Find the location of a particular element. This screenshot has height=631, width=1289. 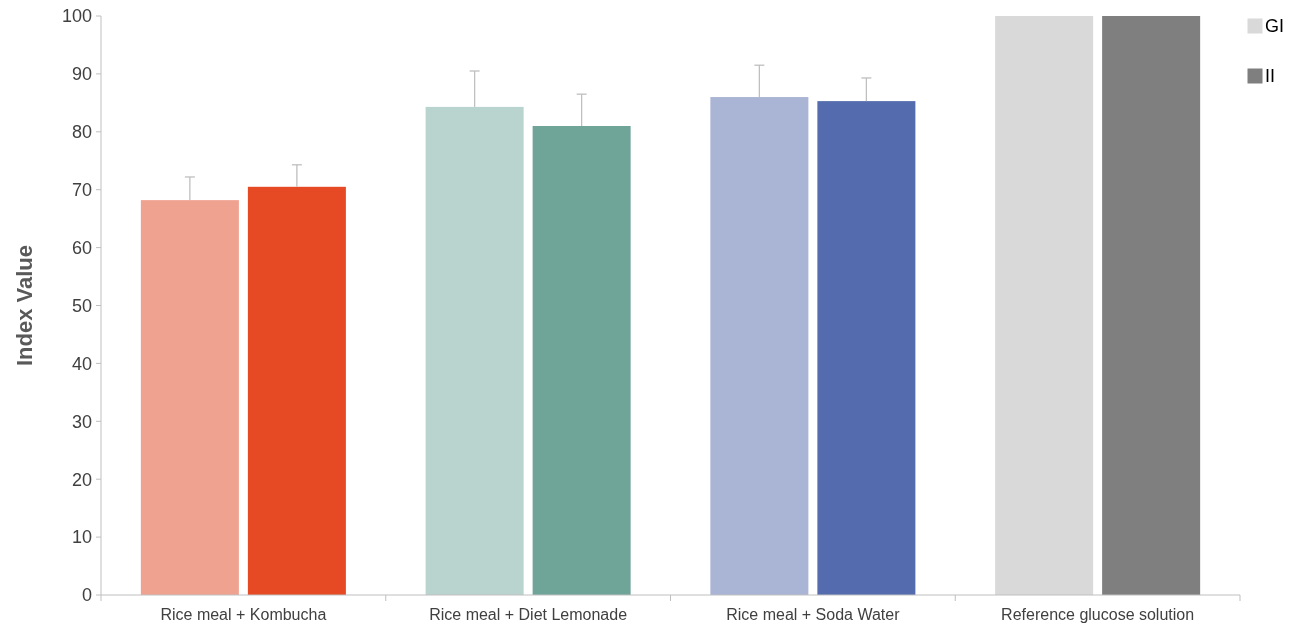

y-tick-label: 80 is located at coordinates (81, 132).